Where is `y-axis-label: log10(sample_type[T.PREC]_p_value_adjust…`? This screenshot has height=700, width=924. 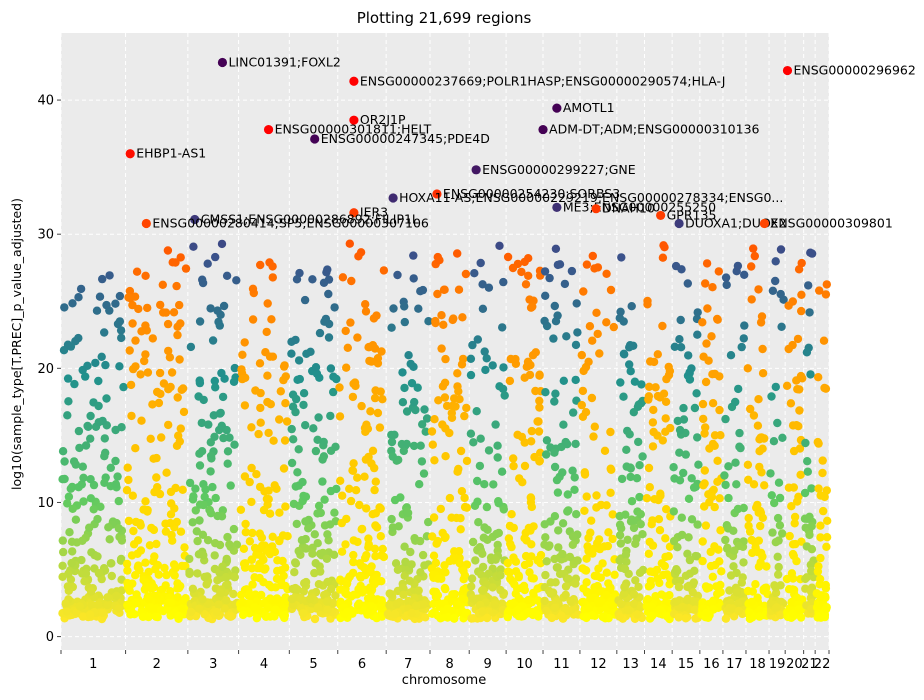
y-axis-label: log10(sample_type[T.PREC]_p_value_adjust… is located at coordinates (16, 344).